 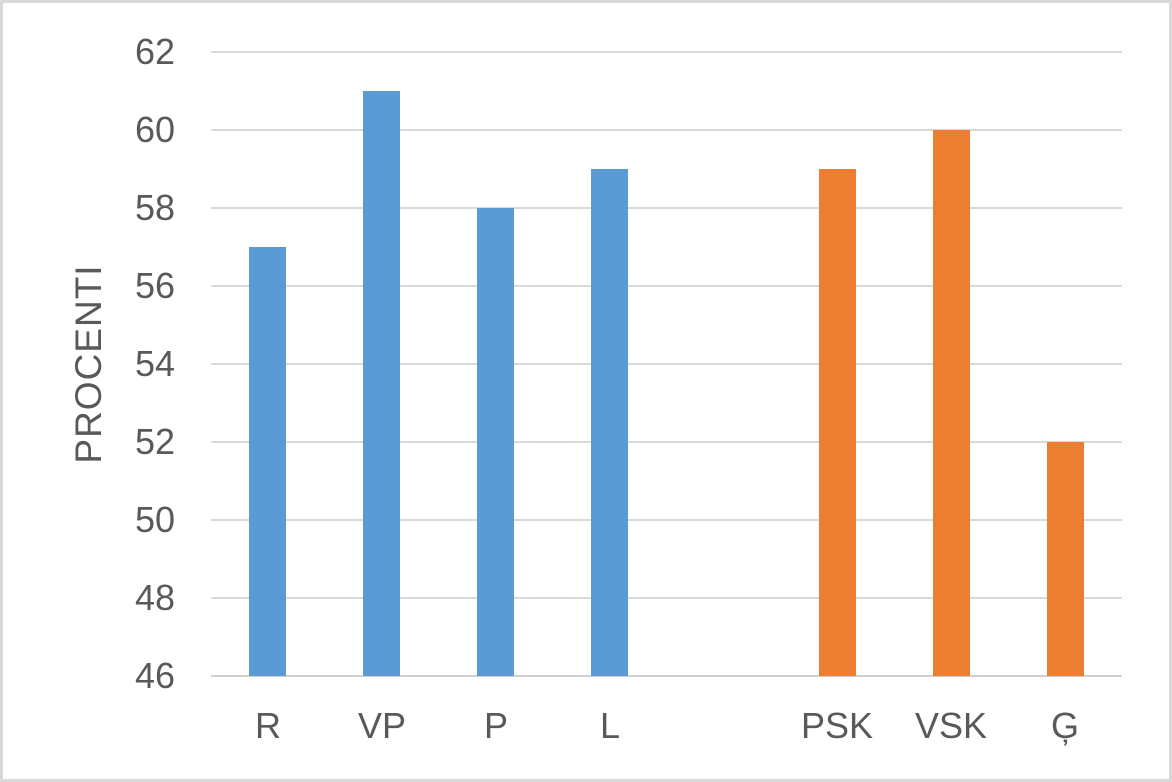 I want to click on y-tick-label: 62, so click(x=154, y=51).